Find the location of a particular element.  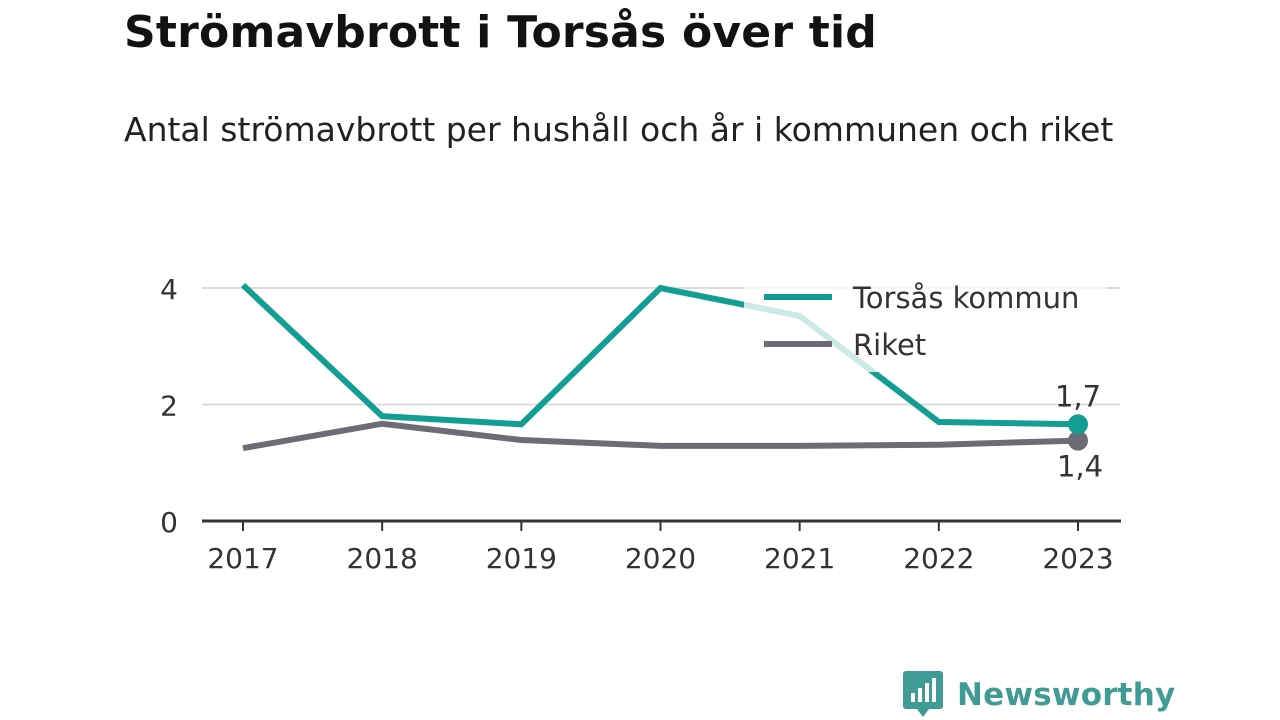

series-line-riket is located at coordinates (660, 436).